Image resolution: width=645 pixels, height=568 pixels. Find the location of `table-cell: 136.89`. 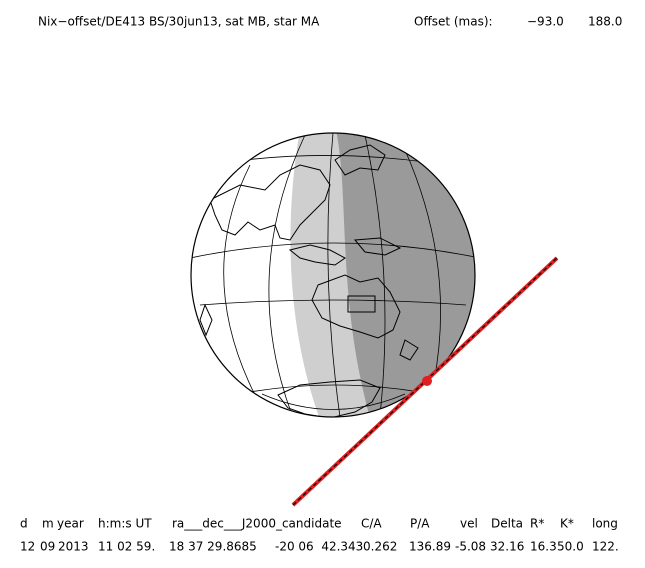

table-cell: 136.89 is located at coordinates (430, 547).